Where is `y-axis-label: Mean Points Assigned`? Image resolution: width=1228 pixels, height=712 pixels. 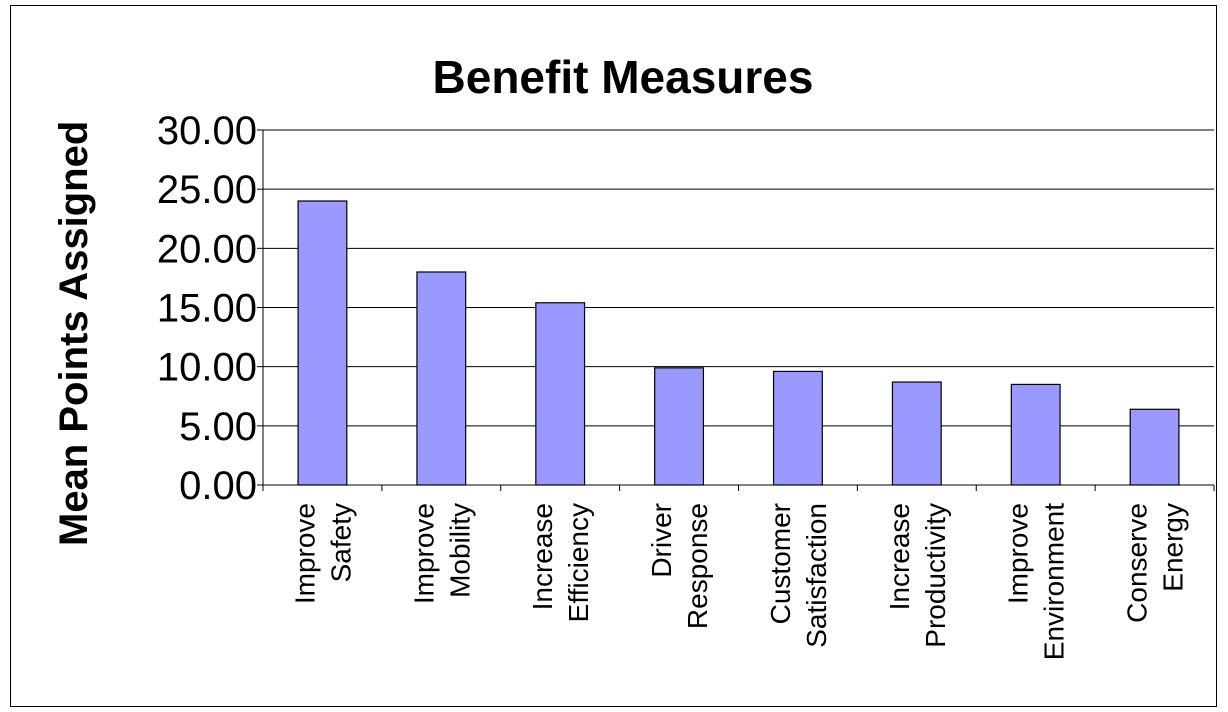 y-axis-label: Mean Points Assigned is located at coordinates (74, 333).